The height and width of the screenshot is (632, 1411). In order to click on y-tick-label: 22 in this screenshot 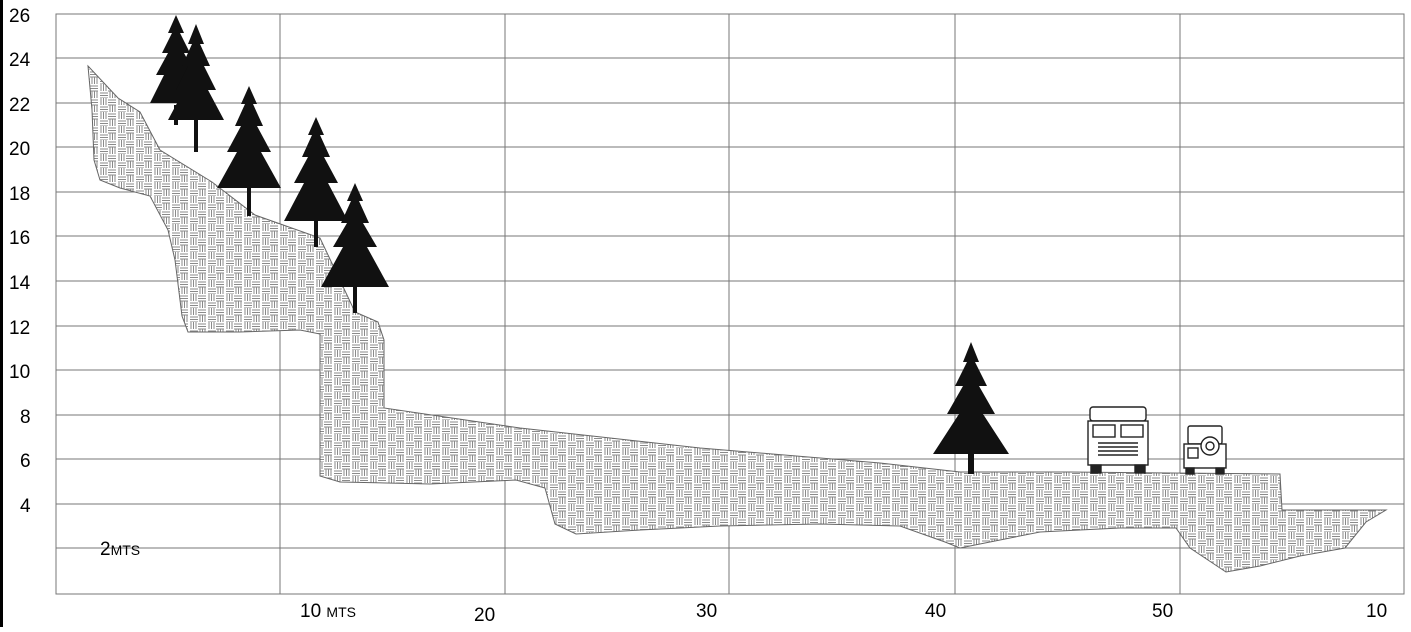, I will do `click(20, 105)`.